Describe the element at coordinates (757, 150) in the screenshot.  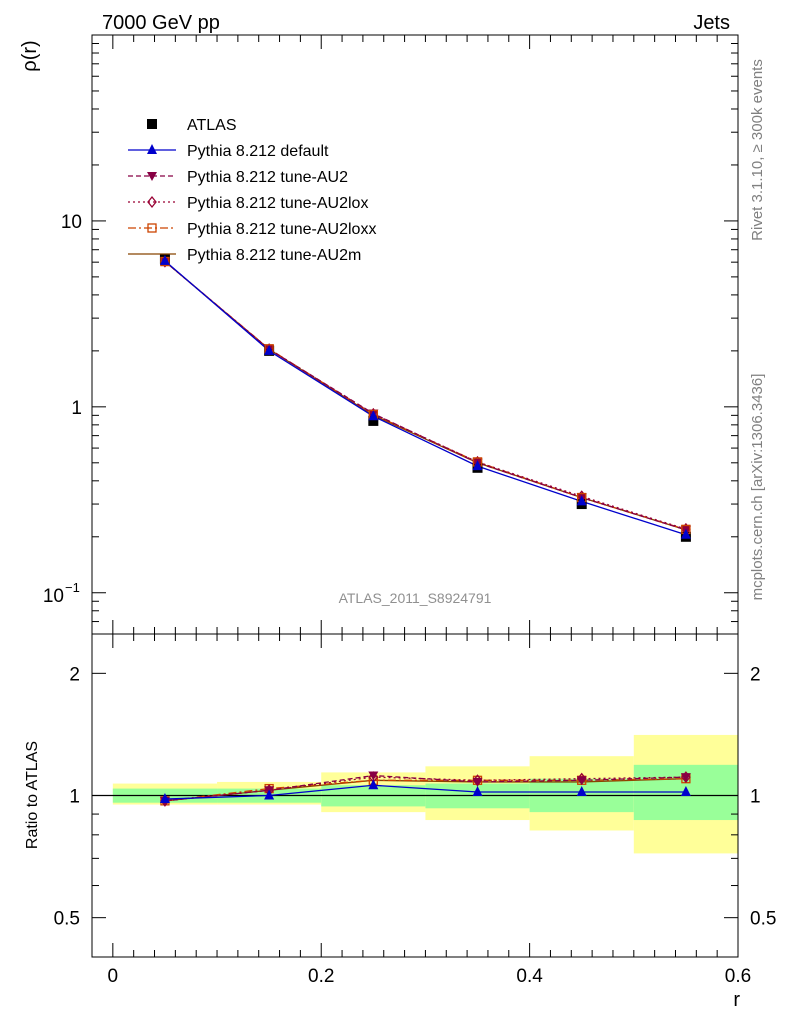
I see `rivet-side-label: Rivet 3.1.10, ≥ 300k events` at that location.